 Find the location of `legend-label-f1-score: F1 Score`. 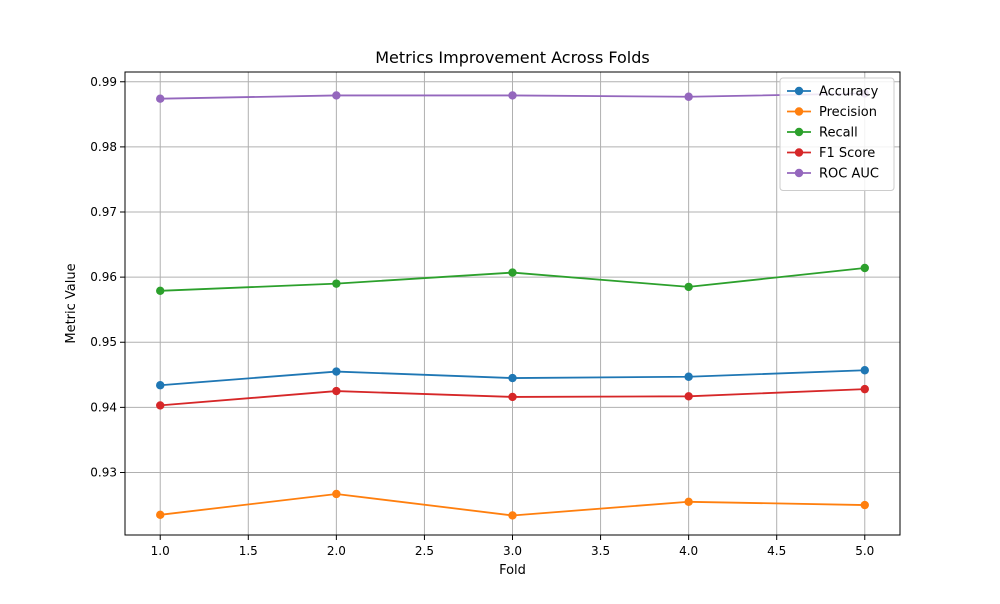

legend-label-f1-score: F1 Score is located at coordinates (847, 153).